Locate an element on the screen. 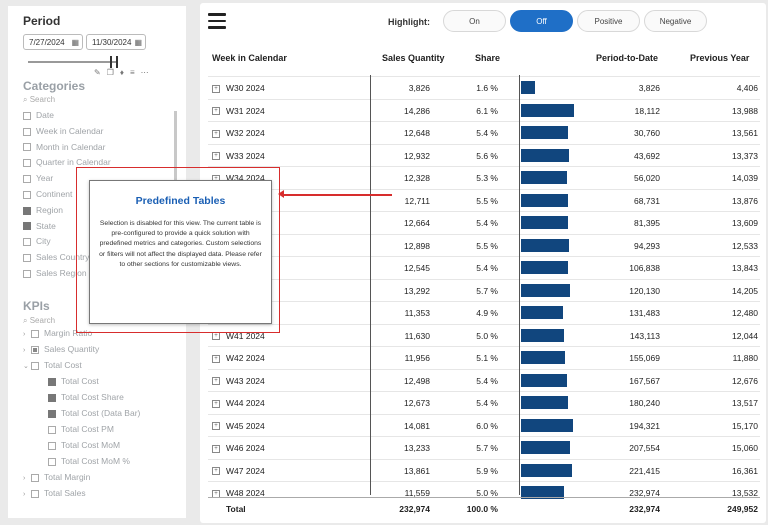 The height and width of the screenshot is (525, 768). category-item: Sales Region is located at coordinates (55, 273).